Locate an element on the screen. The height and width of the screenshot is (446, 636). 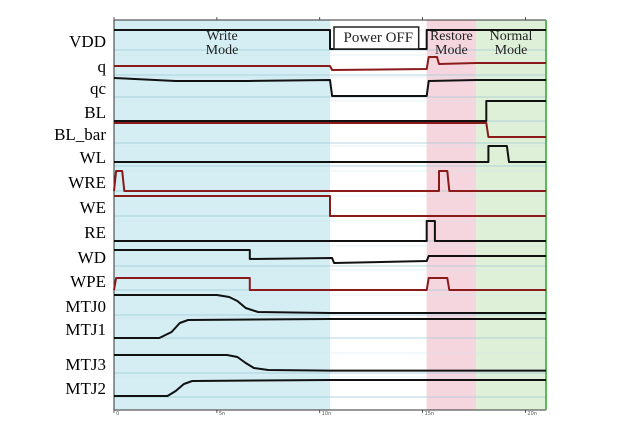
waveform-wd is located at coordinates (330, 256).